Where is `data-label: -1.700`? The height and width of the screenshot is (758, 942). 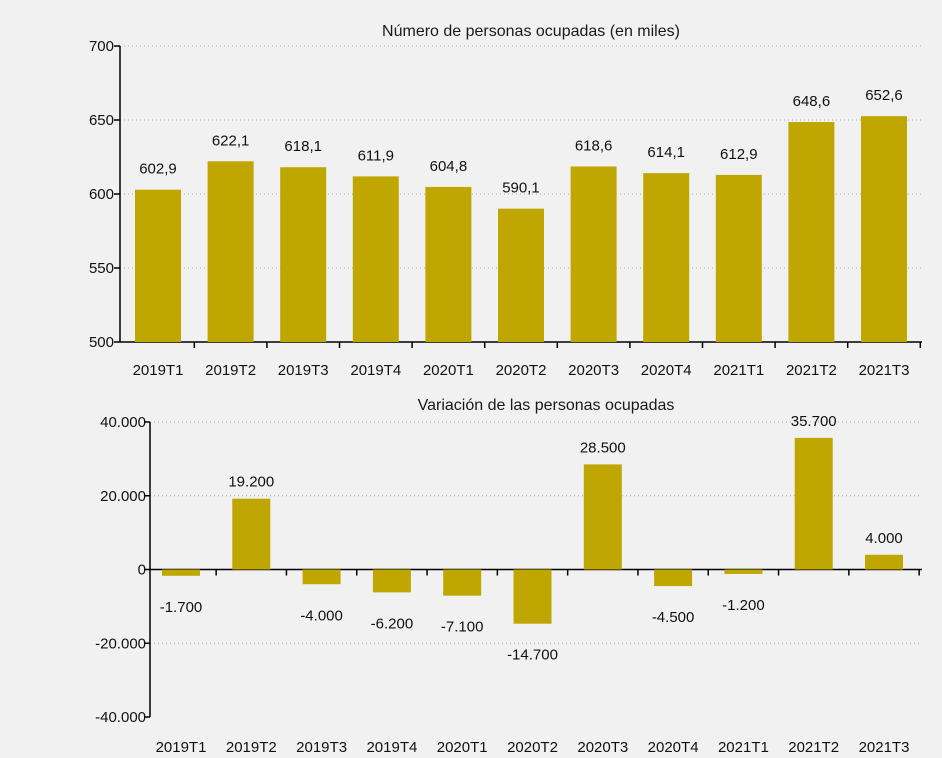 data-label: -1.700 is located at coordinates (181, 607).